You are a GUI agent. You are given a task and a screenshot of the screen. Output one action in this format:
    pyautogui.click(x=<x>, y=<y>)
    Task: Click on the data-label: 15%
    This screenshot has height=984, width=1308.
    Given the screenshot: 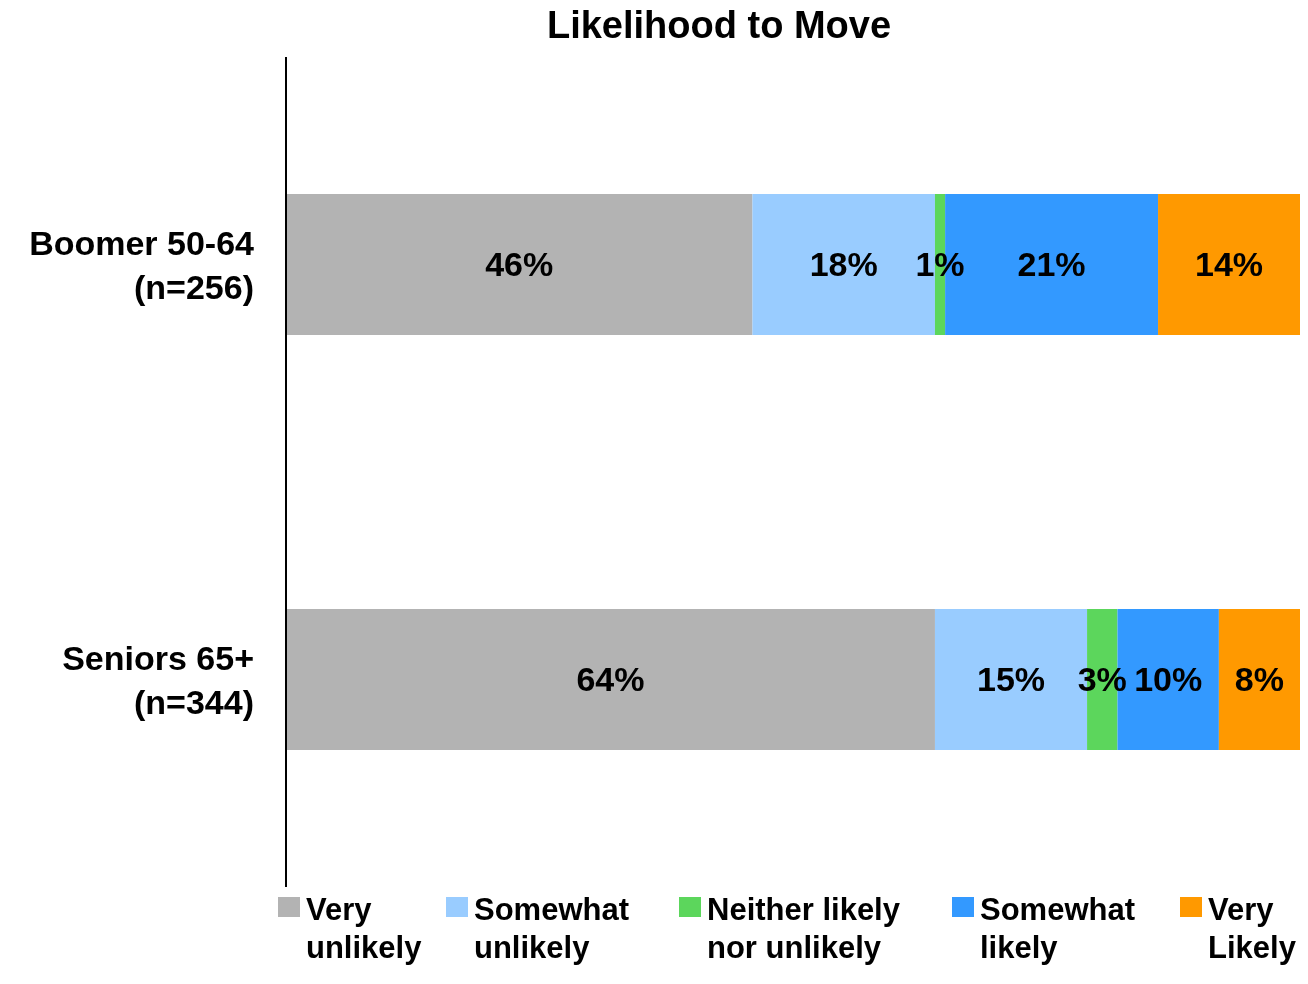 What is the action you would take?
    pyautogui.click(x=1011, y=679)
    